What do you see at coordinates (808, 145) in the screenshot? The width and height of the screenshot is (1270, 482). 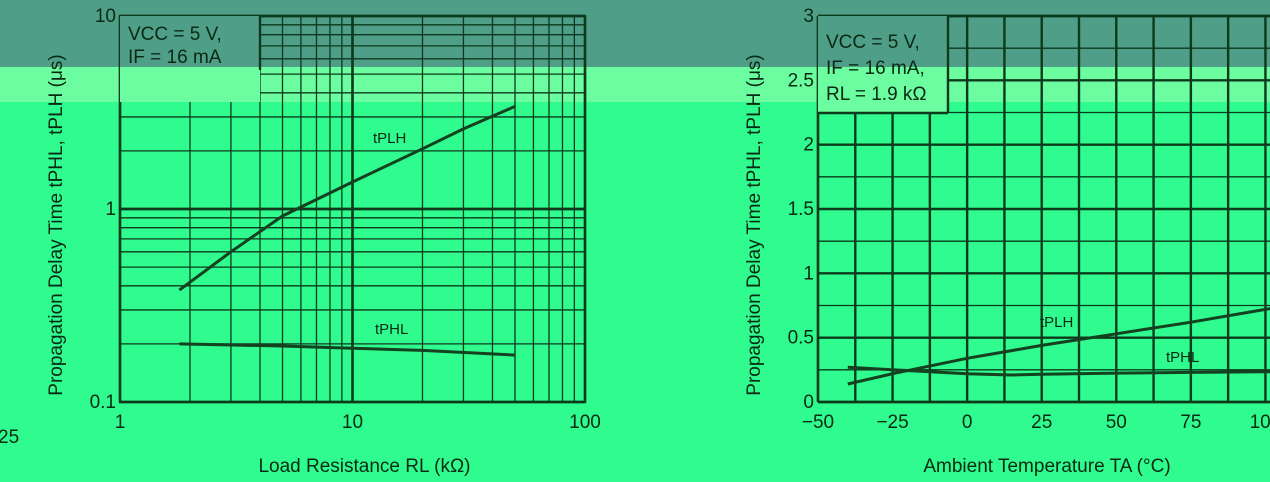 I see `y-tick-label: 2` at bounding box center [808, 145].